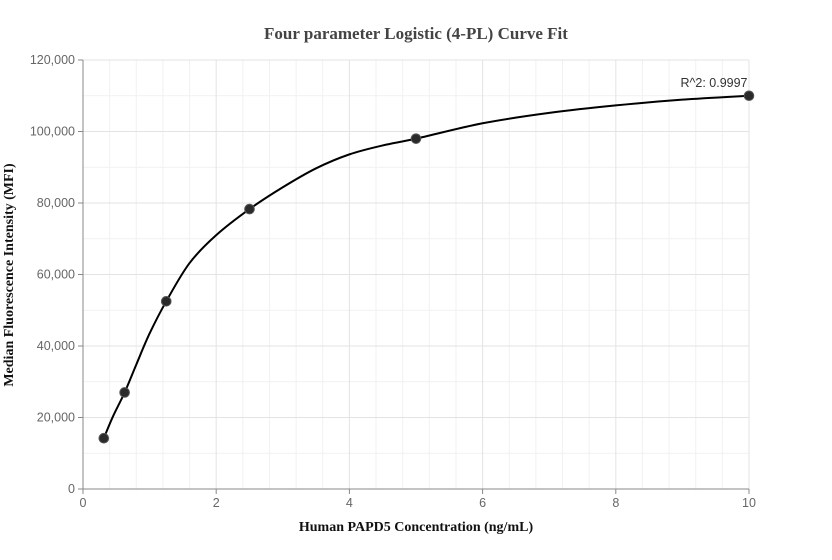 This screenshot has width=832, height=560. I want to click on y-tick-label: 100,000, so click(52, 132).